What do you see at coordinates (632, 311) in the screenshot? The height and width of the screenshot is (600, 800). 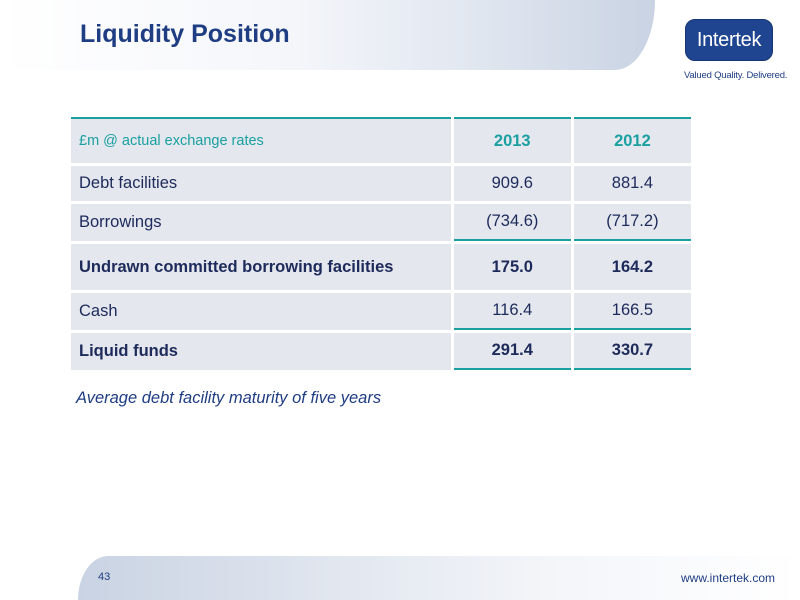 I see `value-2012: 166.5` at bounding box center [632, 311].